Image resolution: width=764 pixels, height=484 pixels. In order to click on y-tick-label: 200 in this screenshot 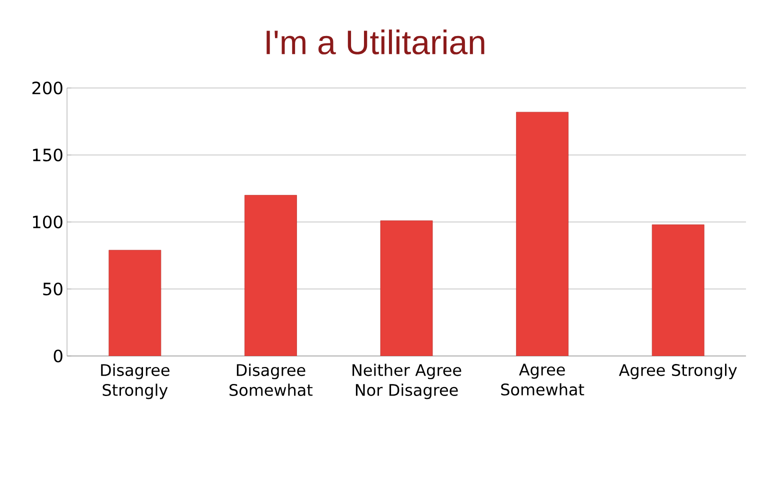, I will do `click(47, 88)`.